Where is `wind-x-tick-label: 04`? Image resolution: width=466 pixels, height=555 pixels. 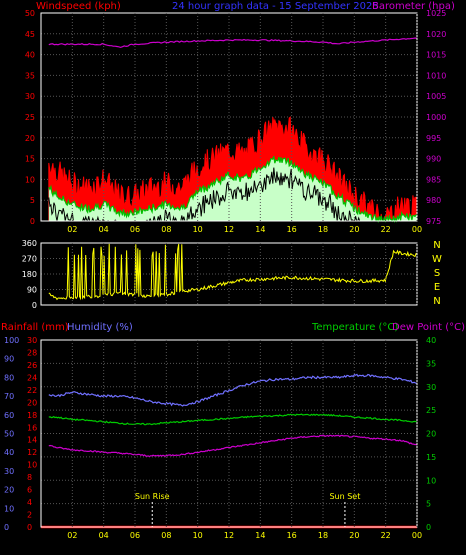
wind-x-tick-label: 04 is located at coordinates (104, 229).